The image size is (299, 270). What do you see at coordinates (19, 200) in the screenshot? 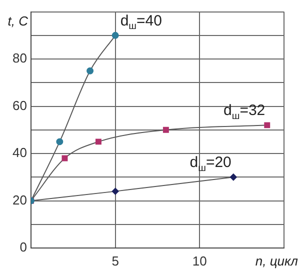
I see `y-tick-label: 20` at bounding box center [19, 200].